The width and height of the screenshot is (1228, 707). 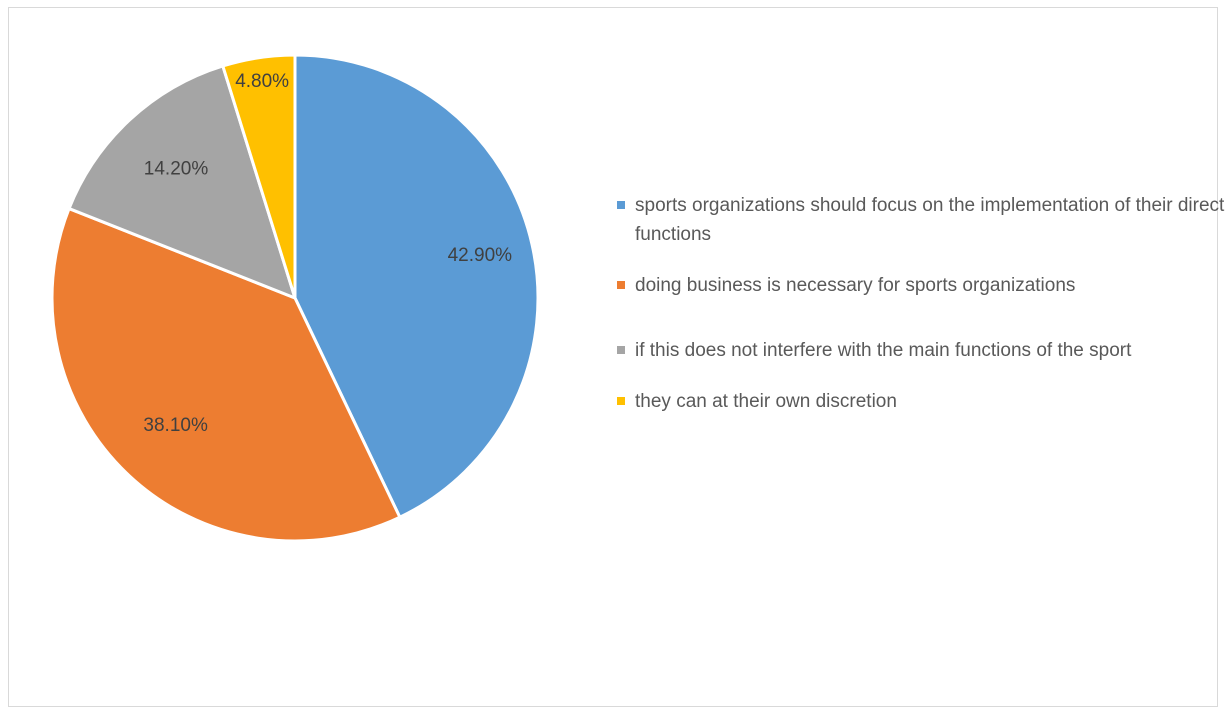 I want to click on data-label: 4.80%, so click(x=262, y=81).